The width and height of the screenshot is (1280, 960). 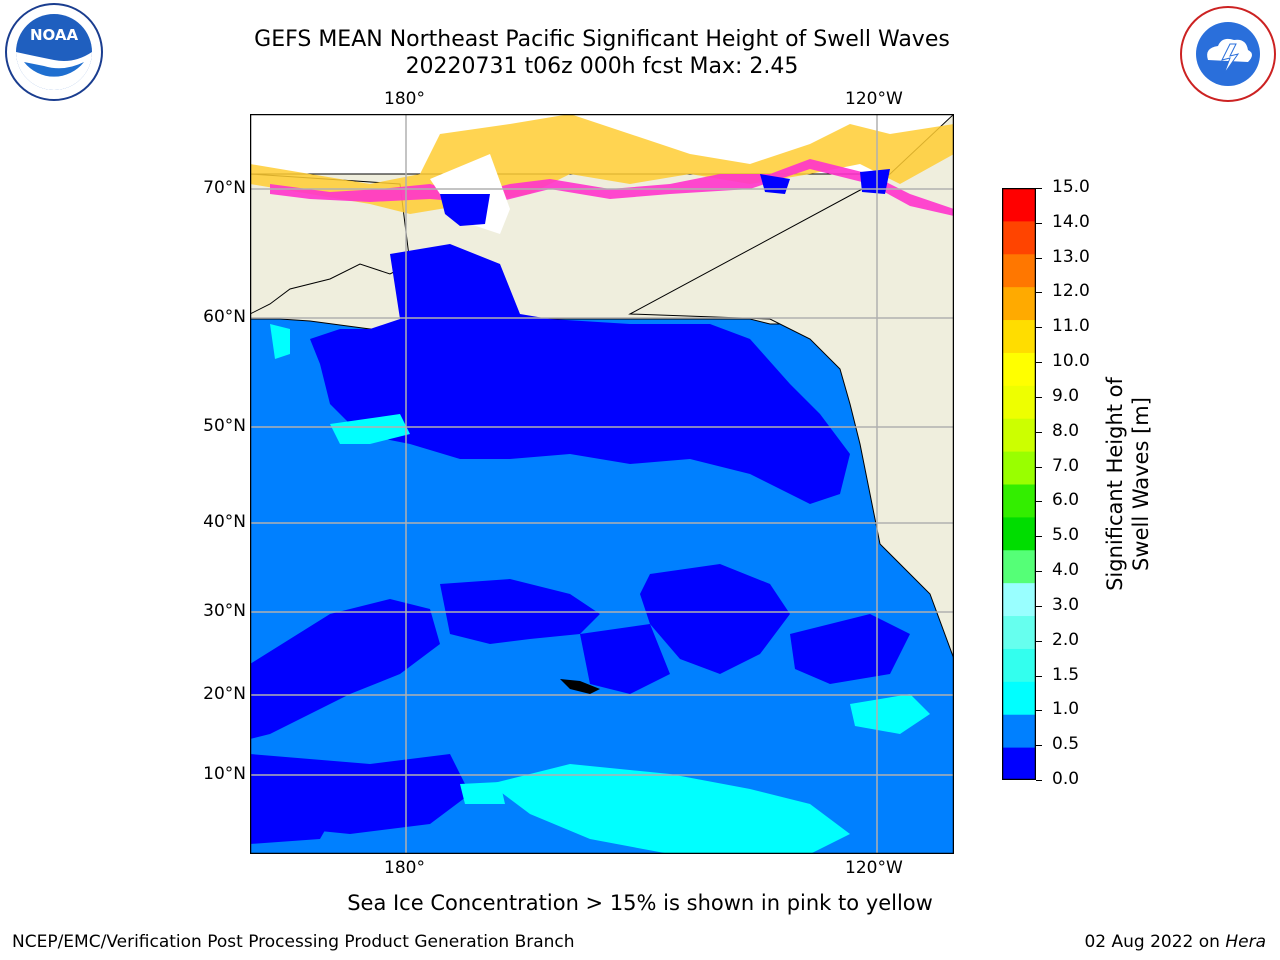 What do you see at coordinates (1066, 465) in the screenshot?
I see `colorbar-tick-label: 7.0` at bounding box center [1066, 465].